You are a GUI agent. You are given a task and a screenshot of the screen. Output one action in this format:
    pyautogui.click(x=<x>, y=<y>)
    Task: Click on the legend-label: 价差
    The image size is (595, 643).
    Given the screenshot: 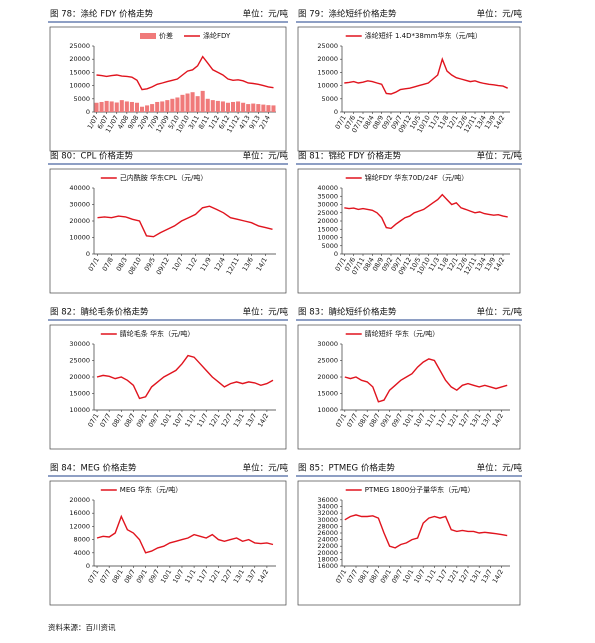 What is the action you would take?
    pyautogui.click(x=166, y=35)
    